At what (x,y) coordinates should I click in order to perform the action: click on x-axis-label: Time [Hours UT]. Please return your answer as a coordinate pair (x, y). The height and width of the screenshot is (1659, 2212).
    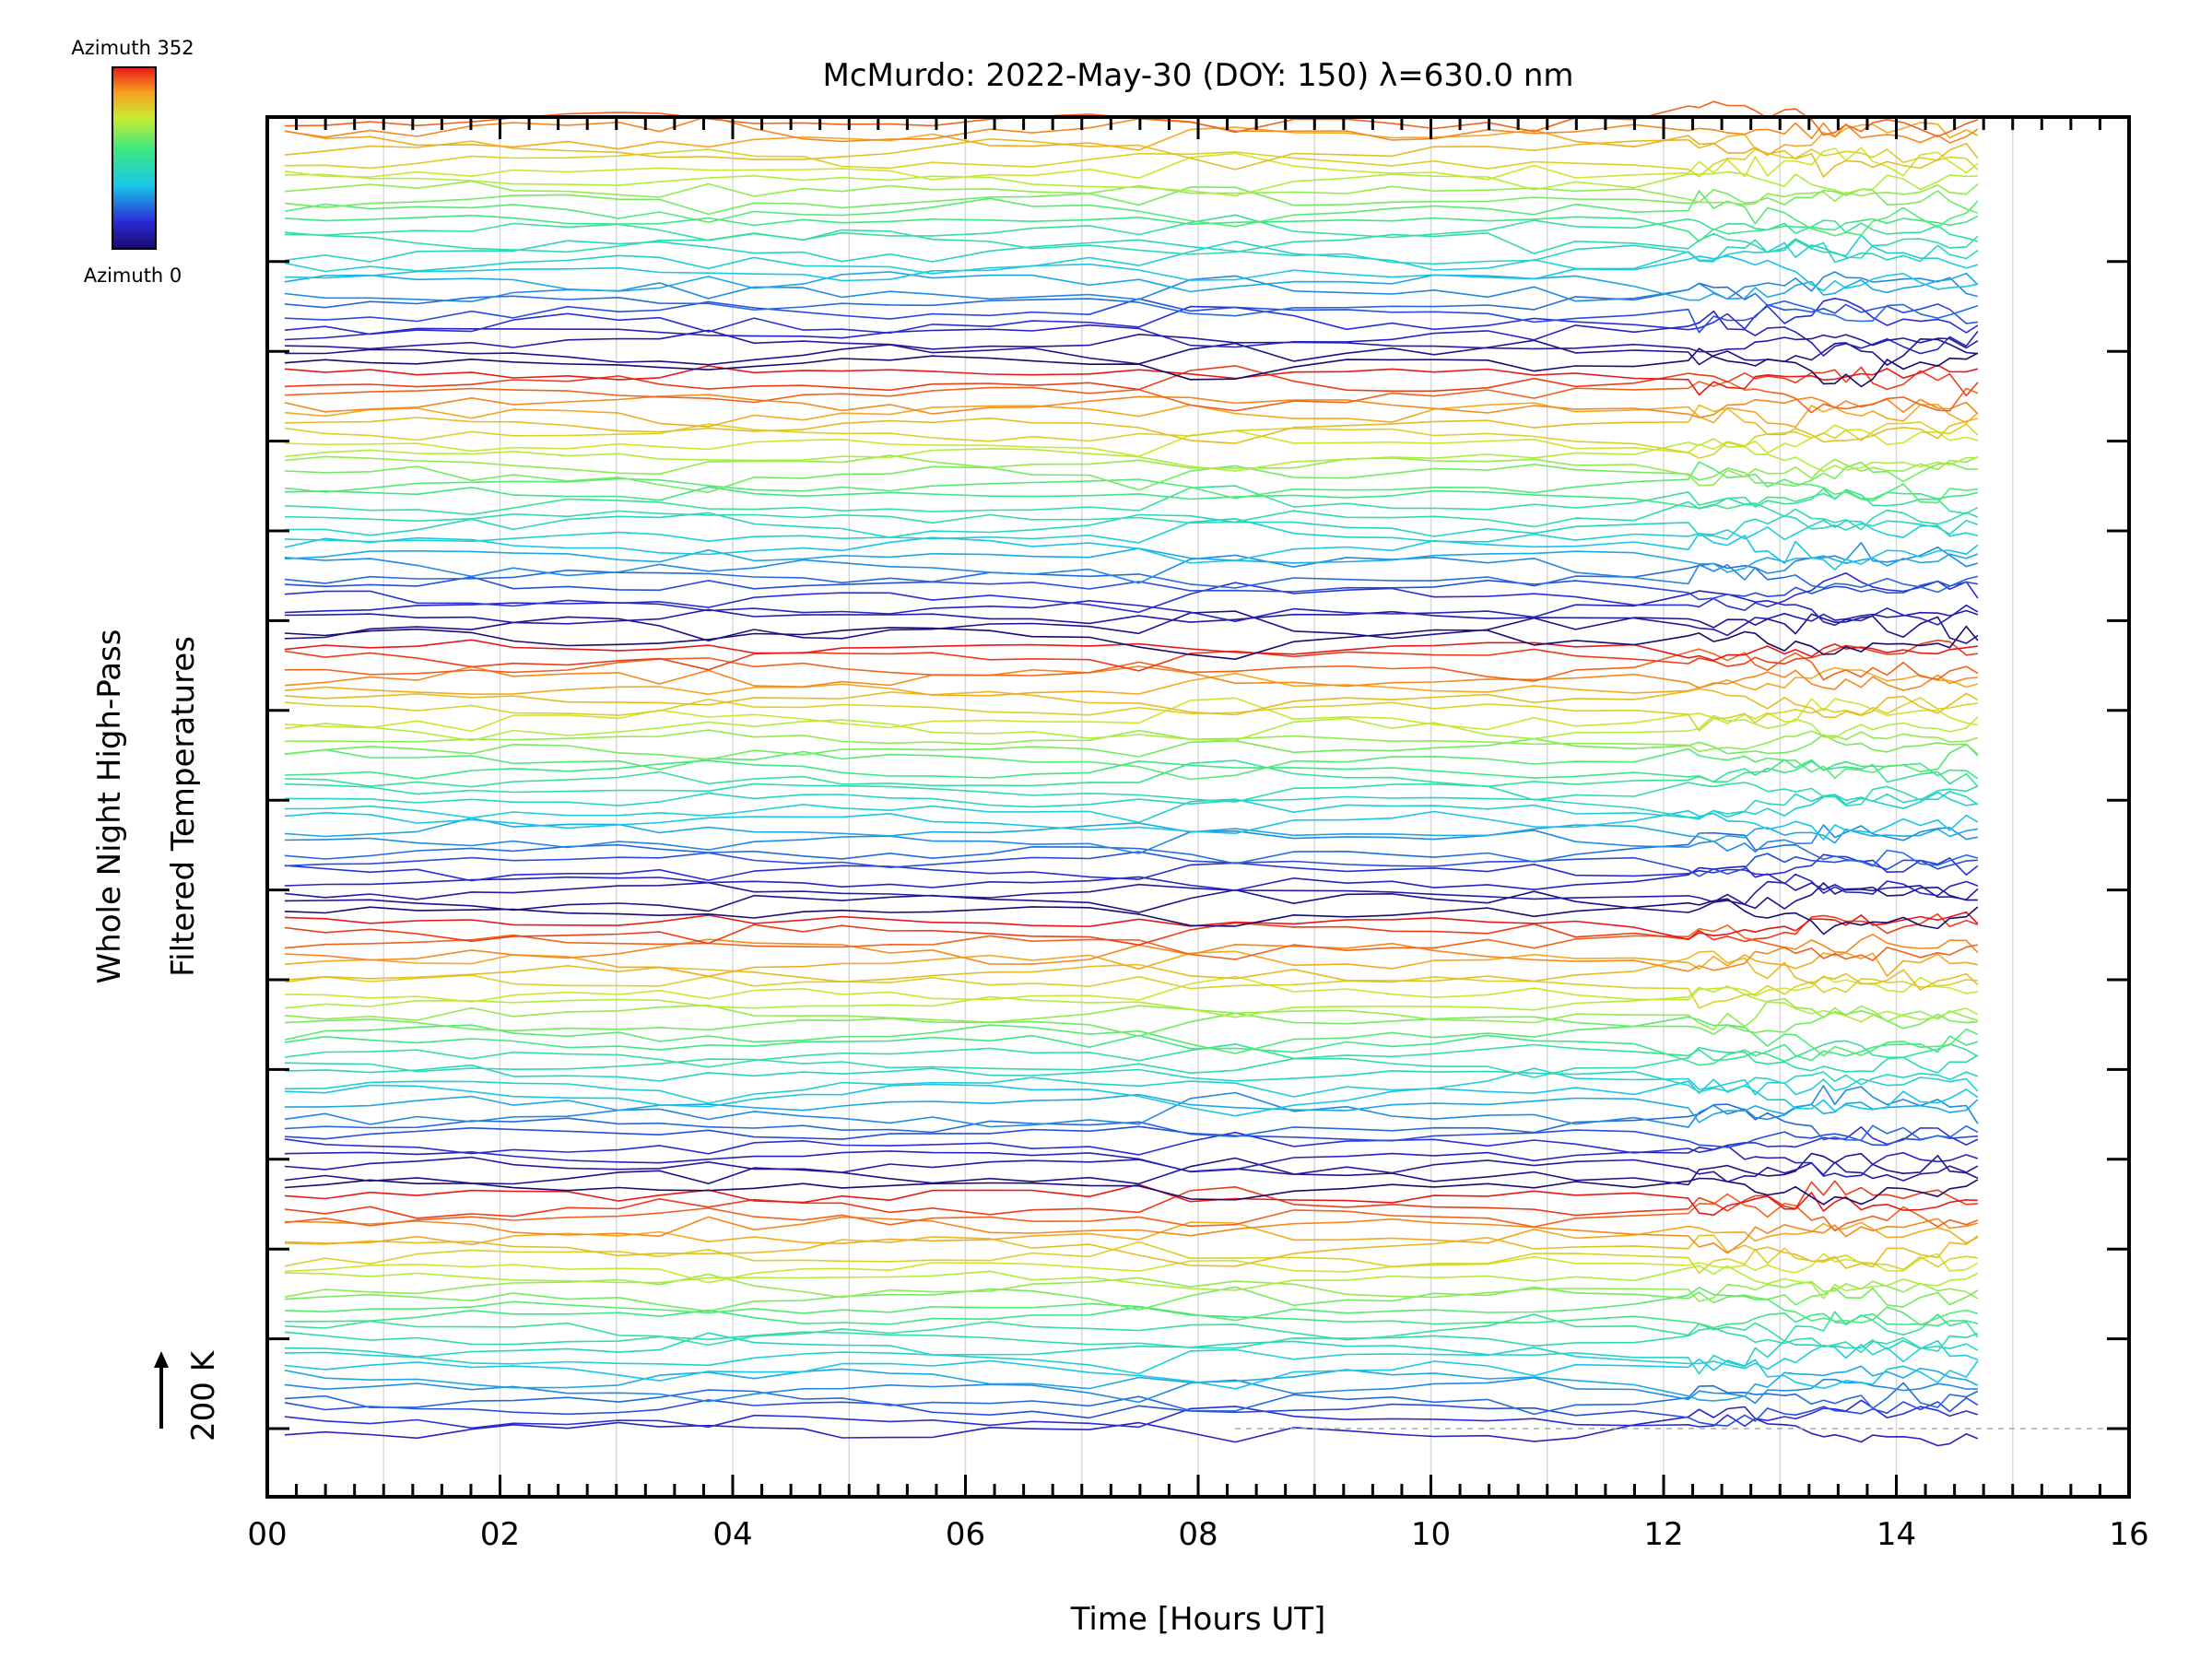
    Looking at the image, I should click on (1198, 1619).